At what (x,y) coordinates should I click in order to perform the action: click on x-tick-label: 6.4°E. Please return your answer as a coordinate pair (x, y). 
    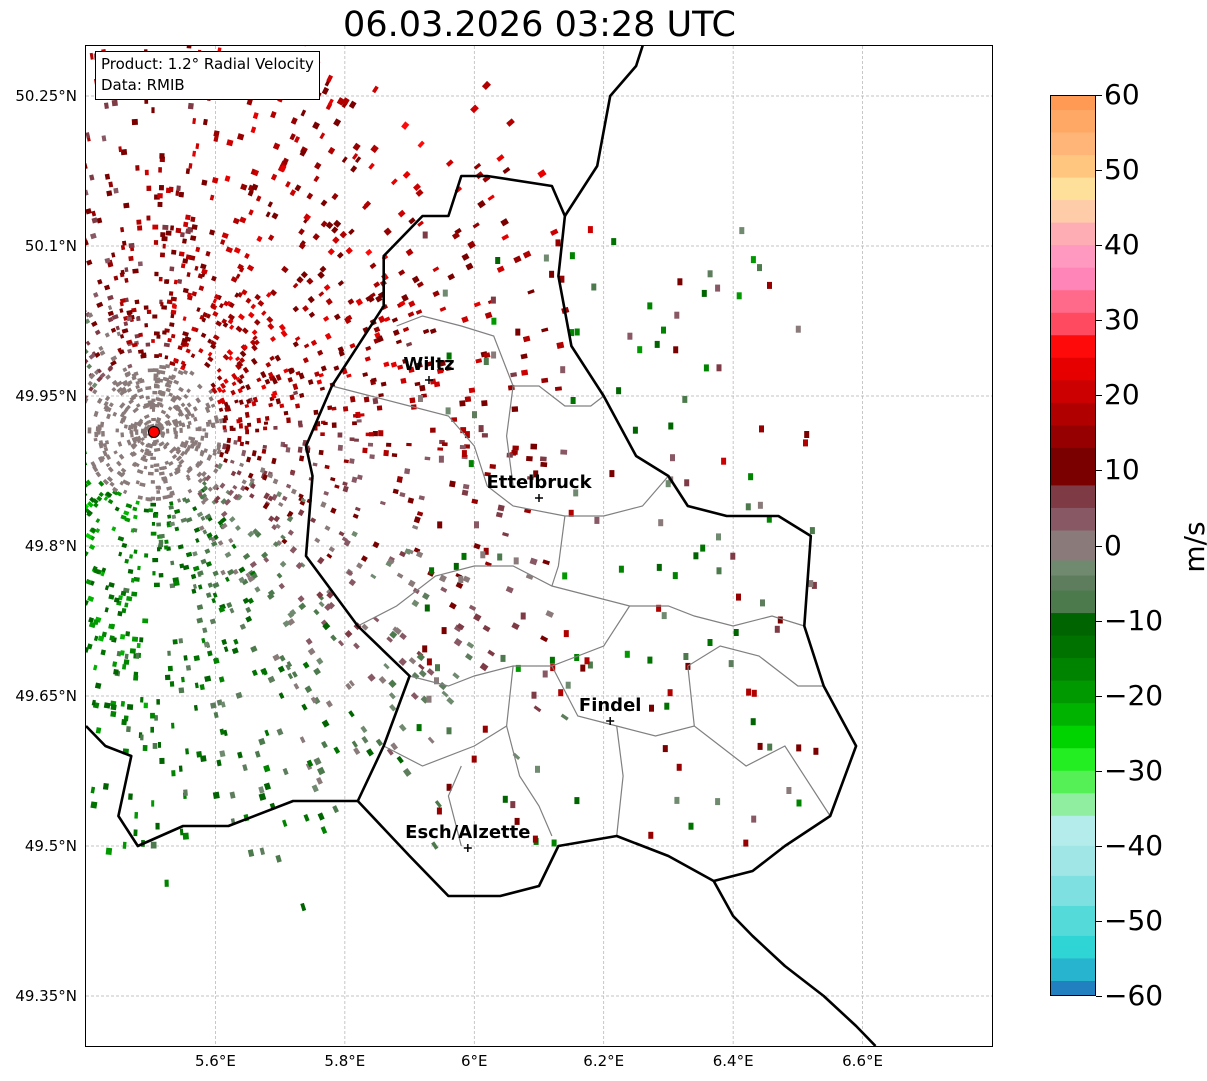
    Looking at the image, I should click on (733, 1061).